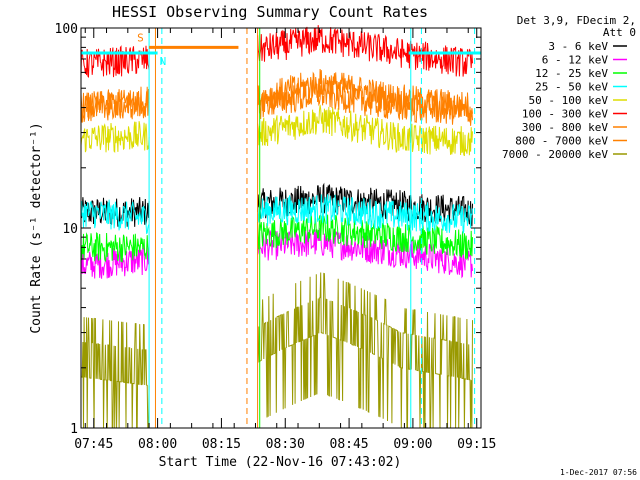 The width and height of the screenshot is (640, 480). I want to click on x-tick-label-6: 09:15, so click(476, 444).